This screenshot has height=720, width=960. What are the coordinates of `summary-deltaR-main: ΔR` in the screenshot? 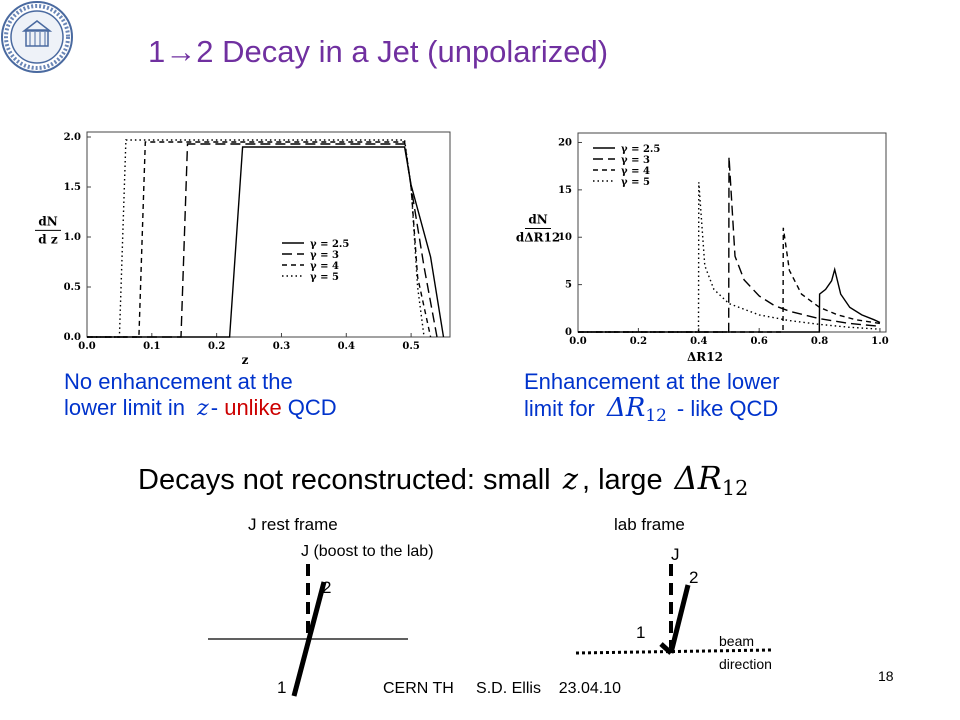 It's located at (698, 478).